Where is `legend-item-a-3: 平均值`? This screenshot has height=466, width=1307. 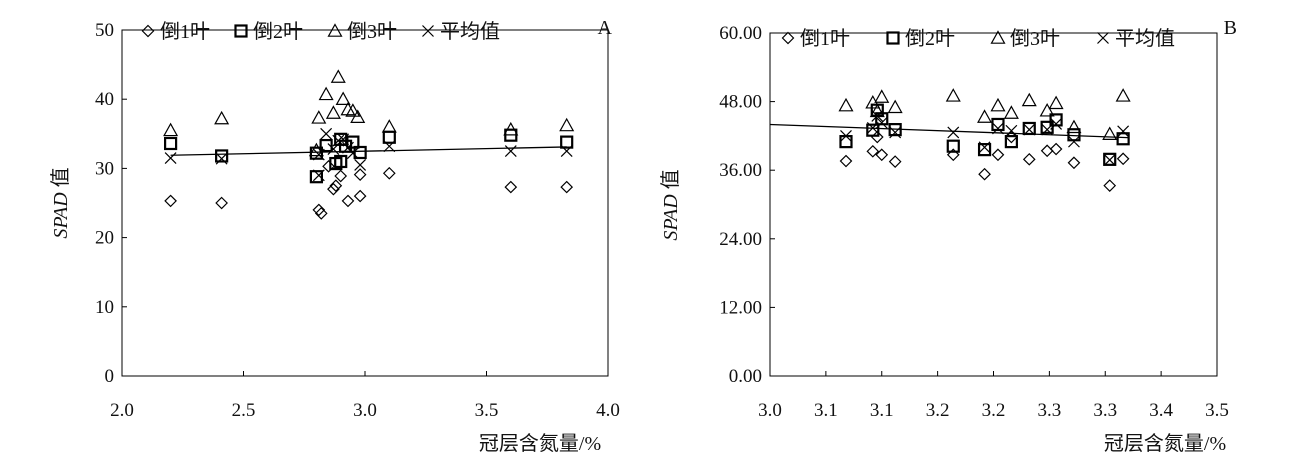
legend-item-a-3: 平均值 is located at coordinates (461, 31).